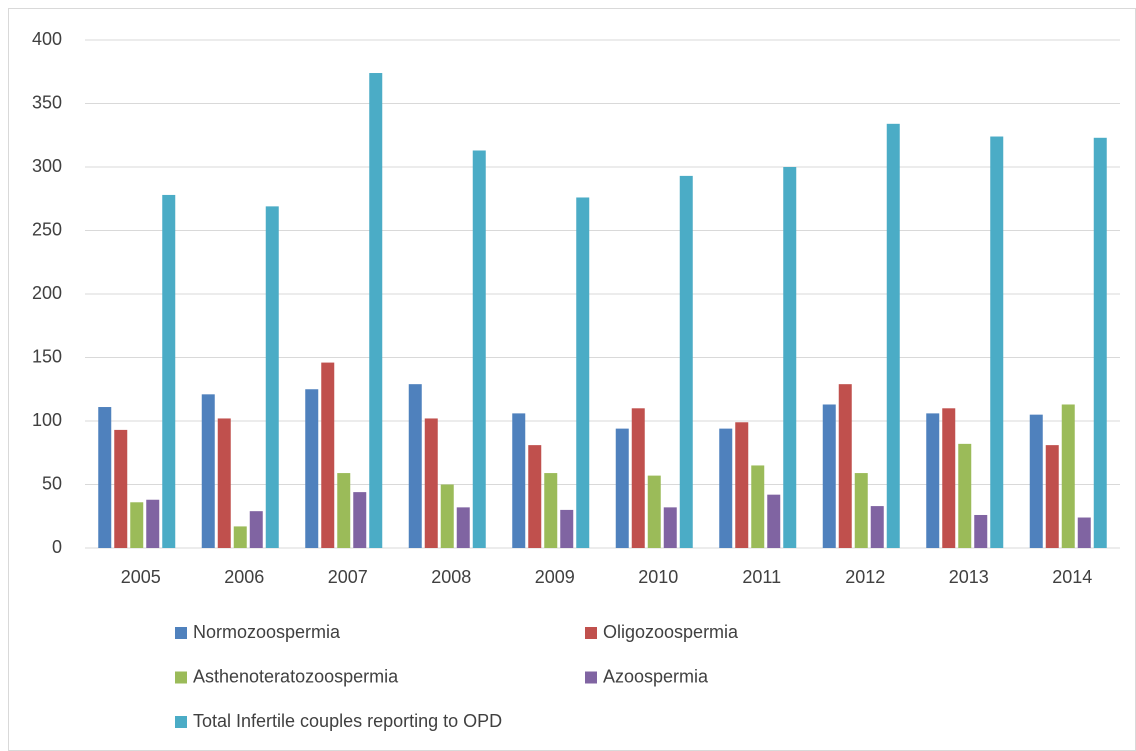 Image resolution: width=1136 pixels, height=751 pixels. Describe the element at coordinates (865, 577) in the screenshot. I see `x-tick-label: 2012` at that location.